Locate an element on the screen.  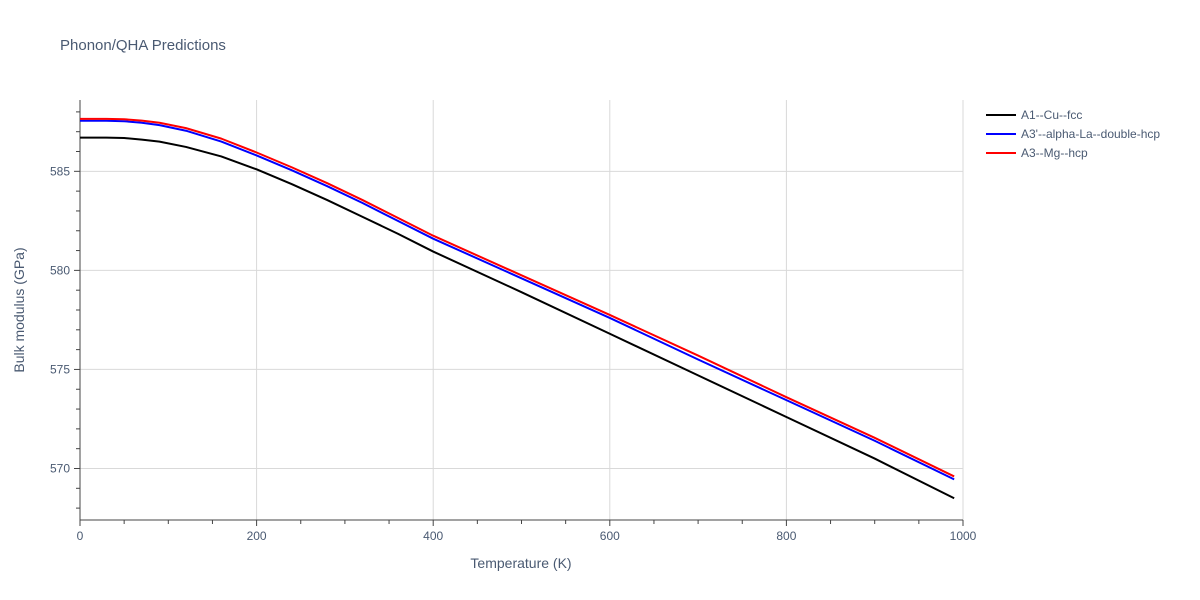
legend-label: A3'--alpha-La--double-hcp is located at coordinates (1090, 134).